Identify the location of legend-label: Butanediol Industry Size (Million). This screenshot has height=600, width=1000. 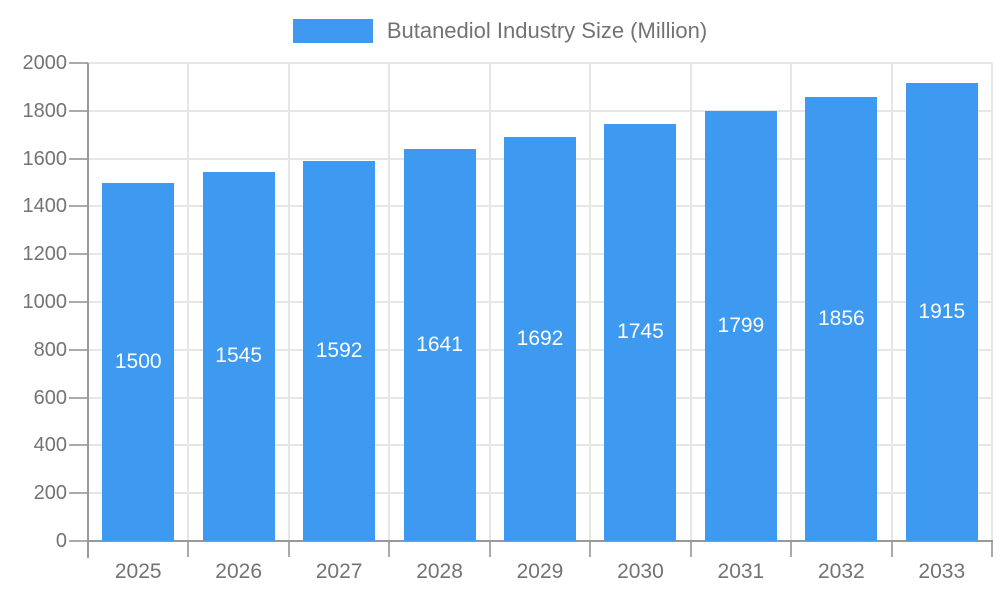
(547, 30).